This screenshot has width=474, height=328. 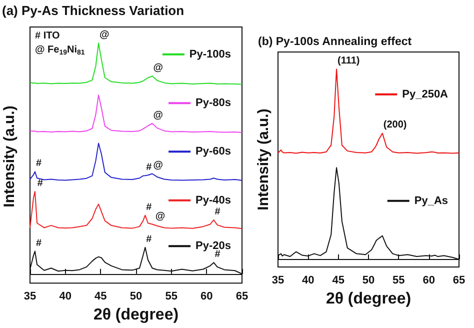 I want to click on chart-title: (a) Py-As Thickness Variation, so click(x=93, y=10).